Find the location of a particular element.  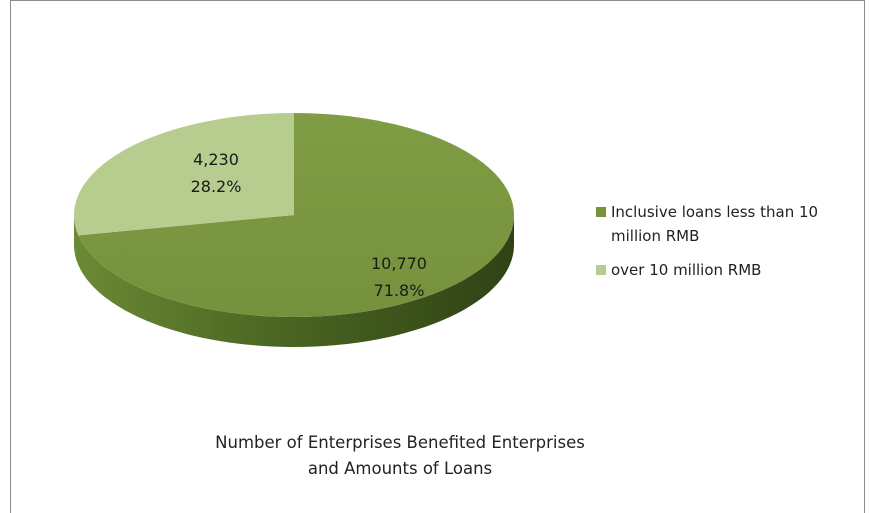

pie-slice-over-10-million is located at coordinates (184, 174).